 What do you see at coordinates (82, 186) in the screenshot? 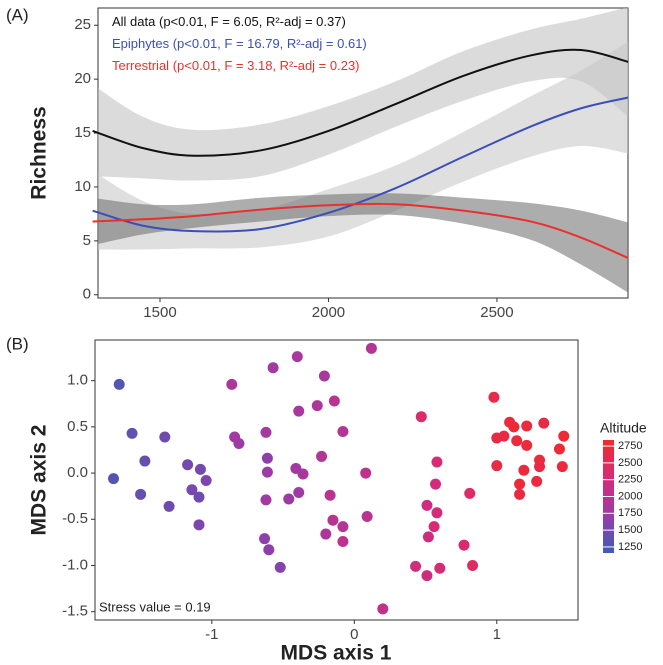
I see `y-tick-label: 10` at bounding box center [82, 186].